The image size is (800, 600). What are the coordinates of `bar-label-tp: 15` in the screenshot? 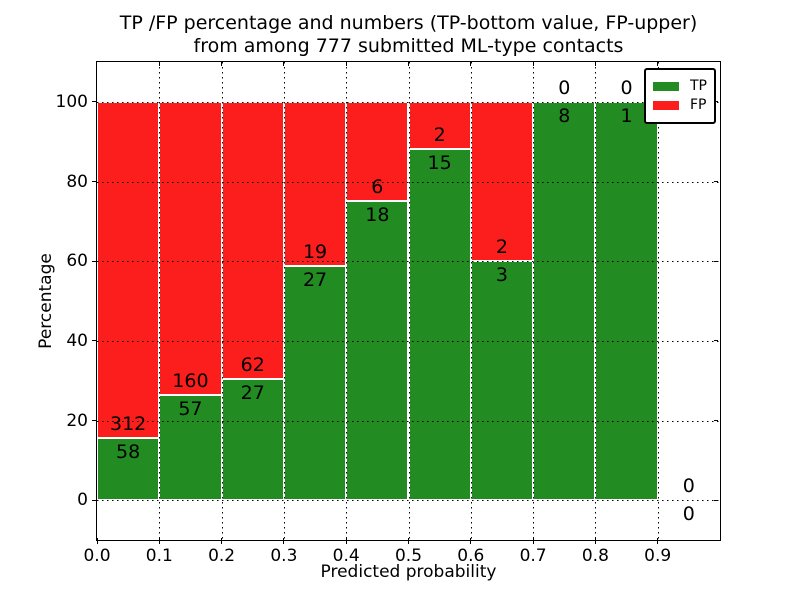 It's located at (439, 162).